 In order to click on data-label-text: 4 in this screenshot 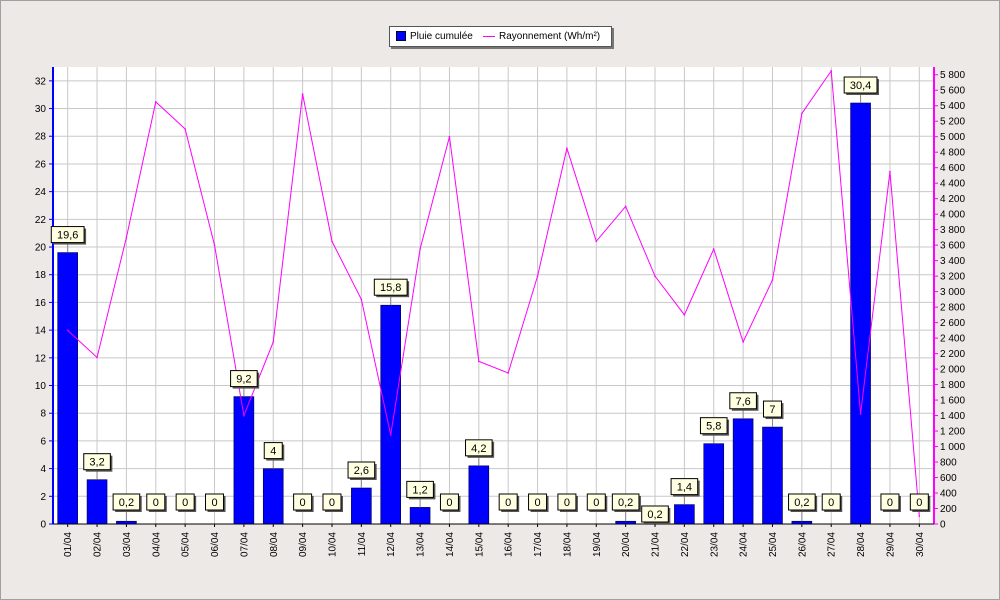, I will do `click(273, 452)`.